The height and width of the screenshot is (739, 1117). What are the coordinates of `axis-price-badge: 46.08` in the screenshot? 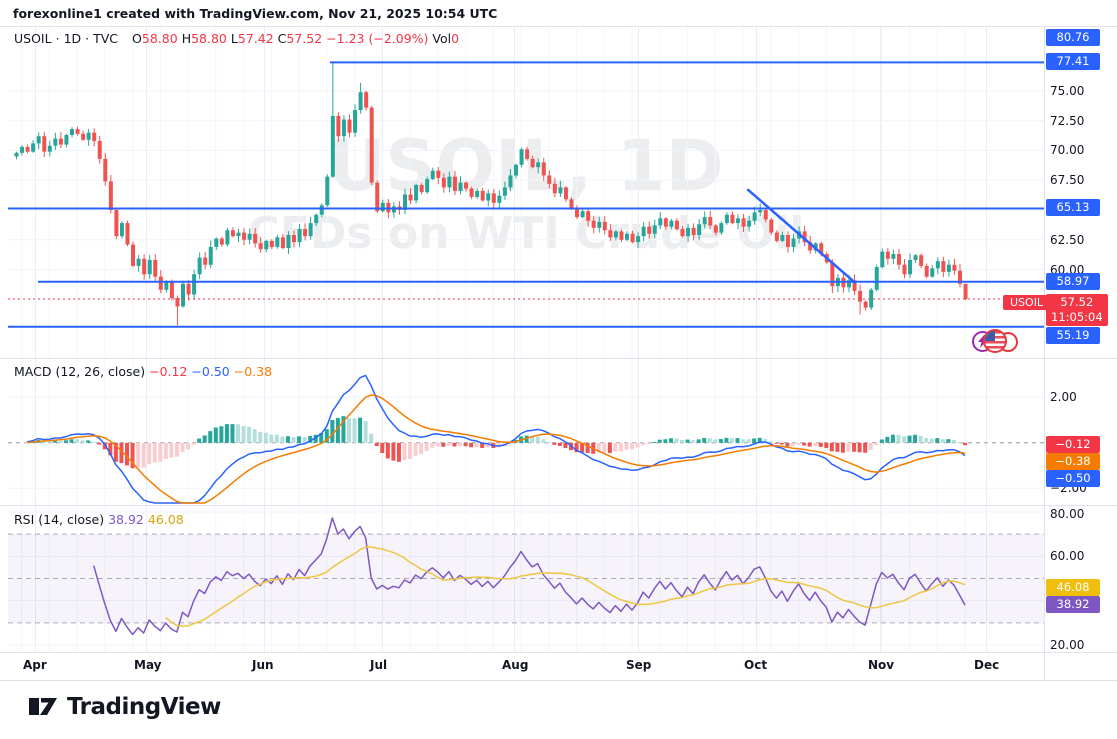 It's located at (1073, 587).